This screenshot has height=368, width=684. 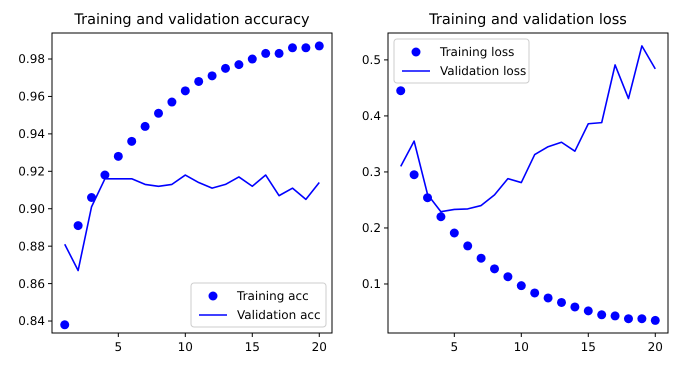 I want to click on y-tick-label: 0.98, so click(x=31, y=59).